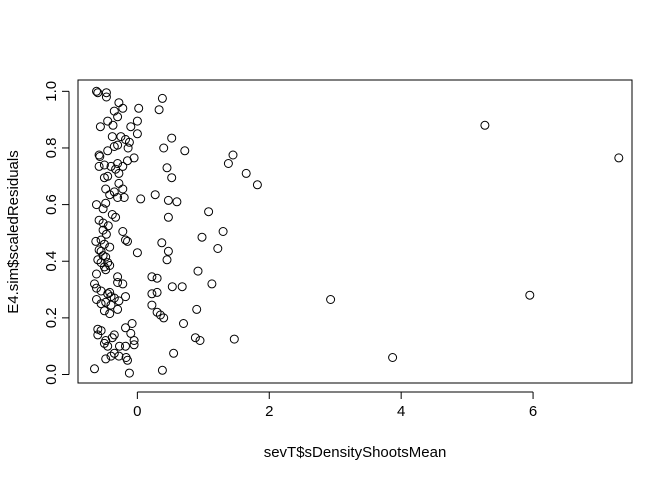 This screenshot has height=480, width=672. What do you see at coordinates (137, 411) in the screenshot?
I see `x-tick-label: 0` at bounding box center [137, 411].